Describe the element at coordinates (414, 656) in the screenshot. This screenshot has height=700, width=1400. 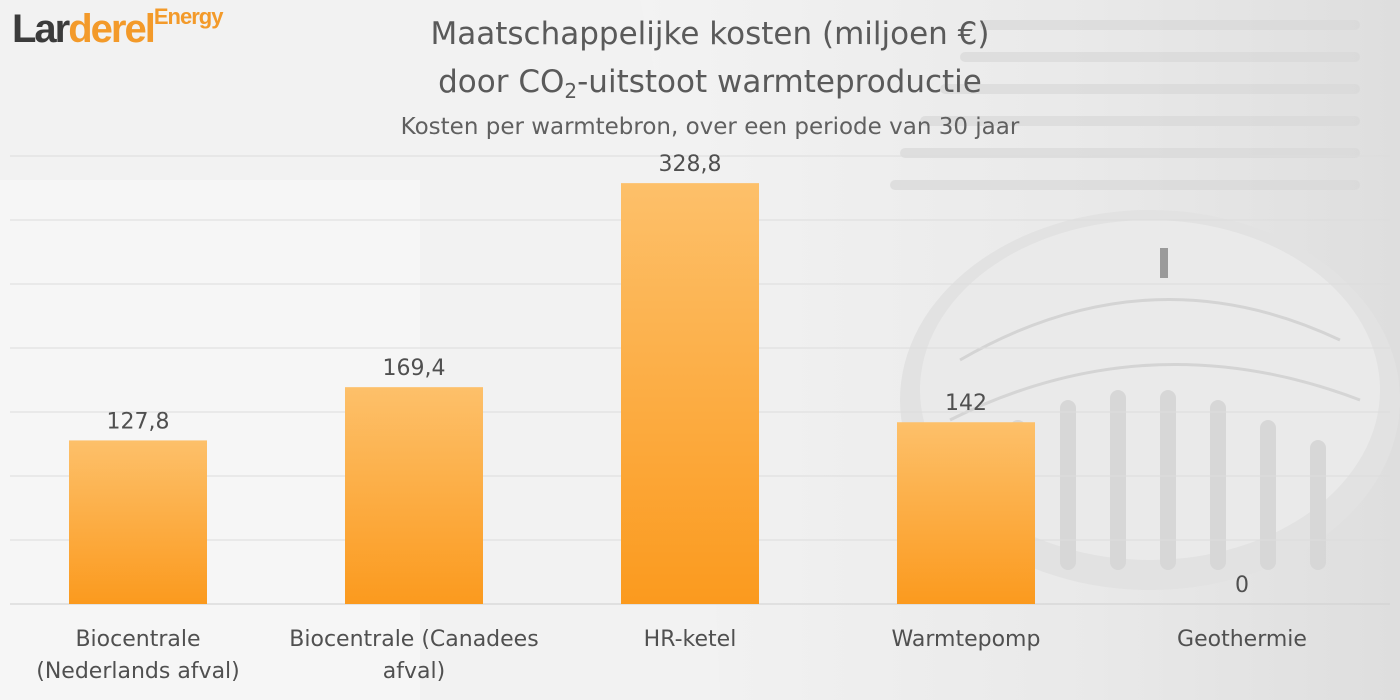
I see `category-label-2: Biocentrale (Canadees afval)` at that location.